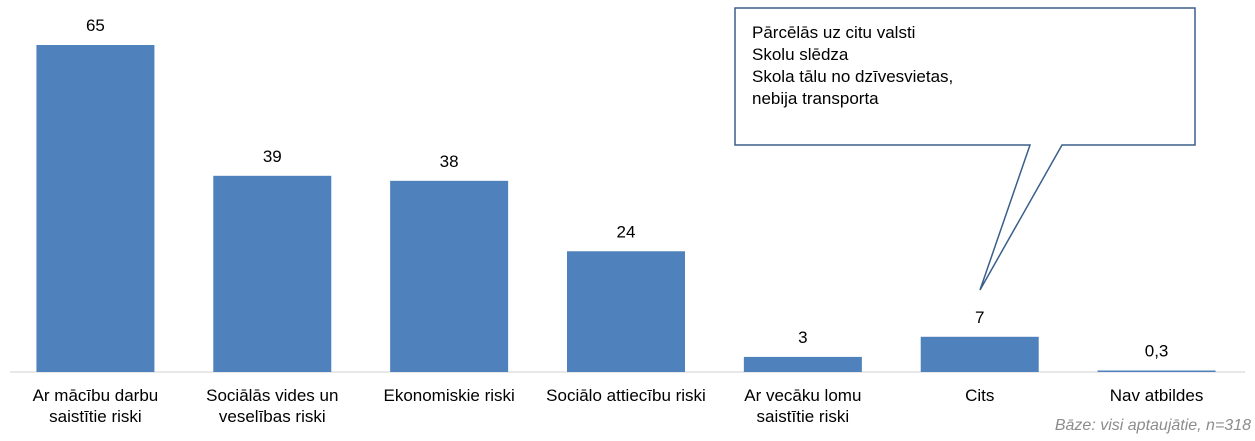 This screenshot has height=441, width=1255. What do you see at coordinates (626, 231) in the screenshot?
I see `data-label: 24` at bounding box center [626, 231].